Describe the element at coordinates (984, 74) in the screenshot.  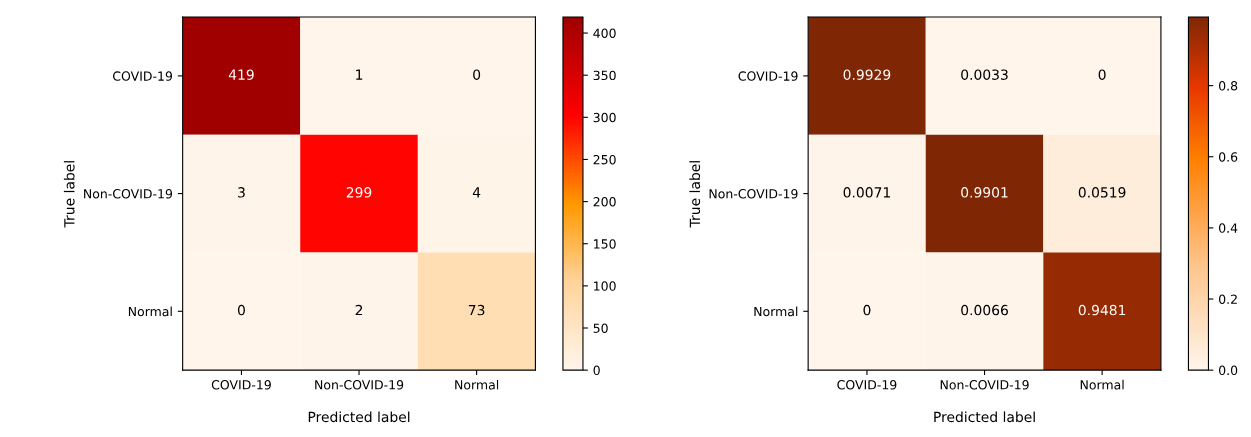
I see `data-label: 0.0033` at that location.